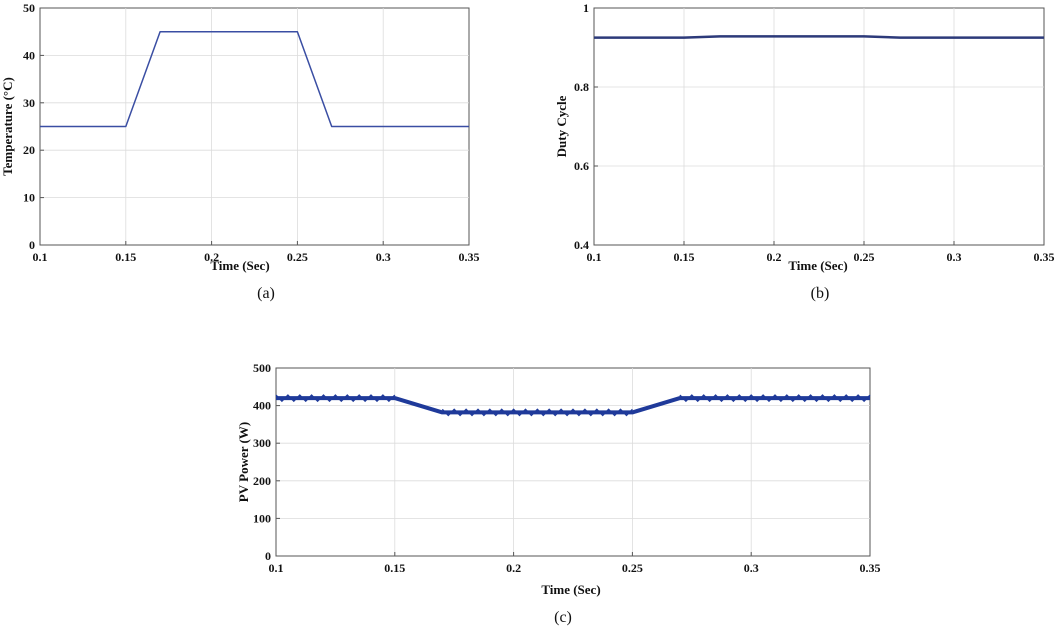  What do you see at coordinates (266, 293) in the screenshot?
I see `panel-caption: (a)` at bounding box center [266, 293].